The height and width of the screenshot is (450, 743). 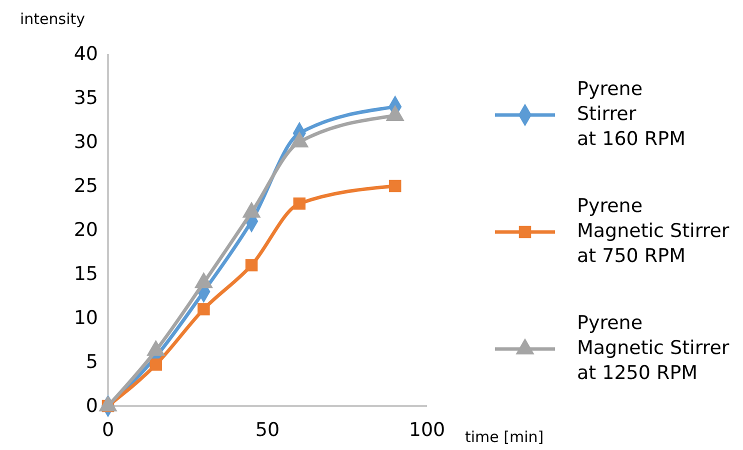 What do you see at coordinates (653, 348) in the screenshot?
I see `legend-label: Pyrene Magnetic Stirrer at 1250 RPM` at bounding box center [653, 348].